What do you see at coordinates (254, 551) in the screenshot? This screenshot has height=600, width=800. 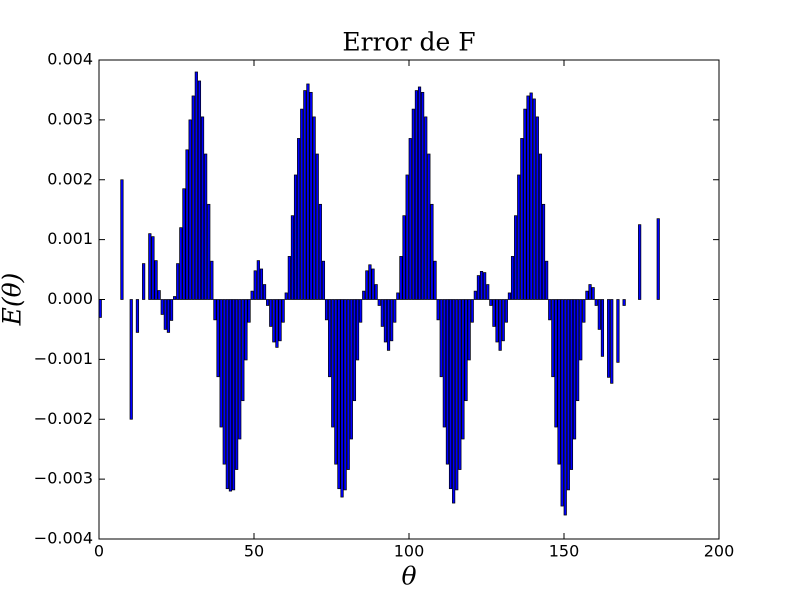 I see `x-tick-label: 50` at bounding box center [254, 551].